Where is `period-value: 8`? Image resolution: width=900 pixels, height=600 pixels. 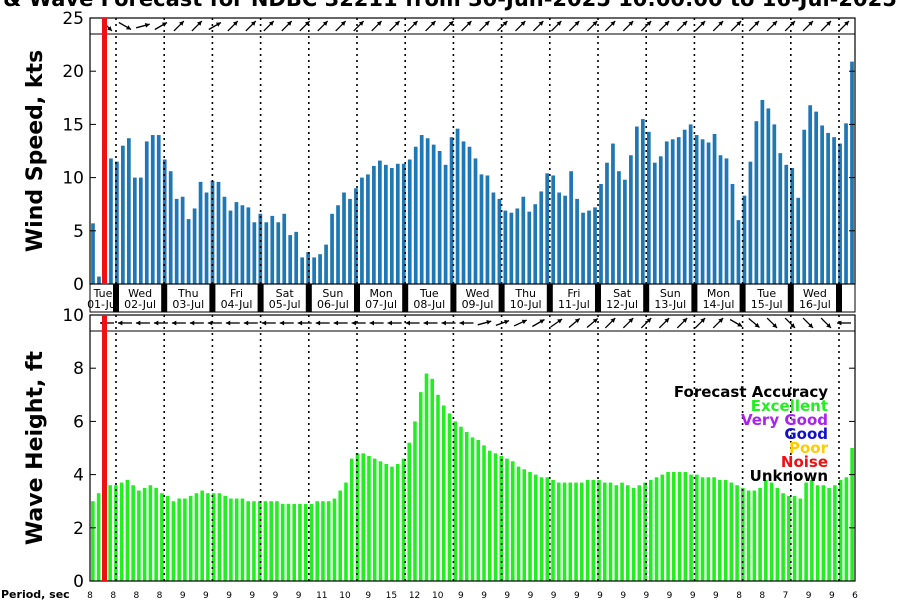
period-value: 8 is located at coordinates (160, 595).